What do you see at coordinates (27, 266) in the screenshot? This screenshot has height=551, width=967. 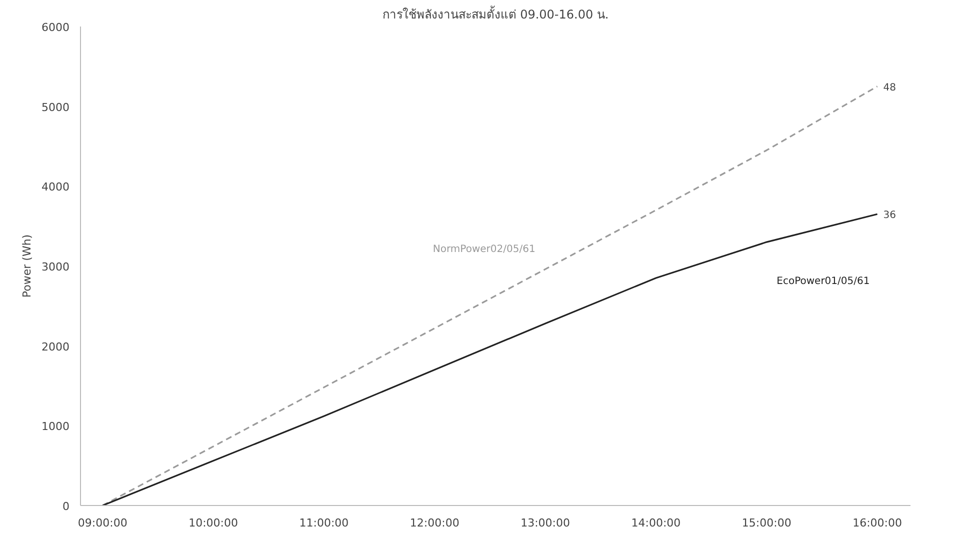 I see `y-axis-title: Power (Wh)` at bounding box center [27, 266].